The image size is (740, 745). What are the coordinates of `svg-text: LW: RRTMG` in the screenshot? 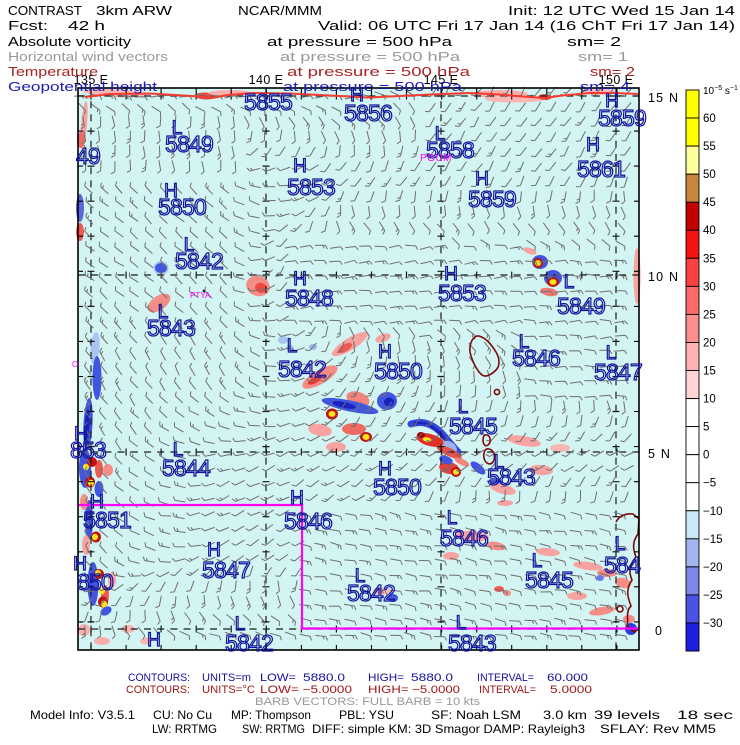 It's located at (184, 729).